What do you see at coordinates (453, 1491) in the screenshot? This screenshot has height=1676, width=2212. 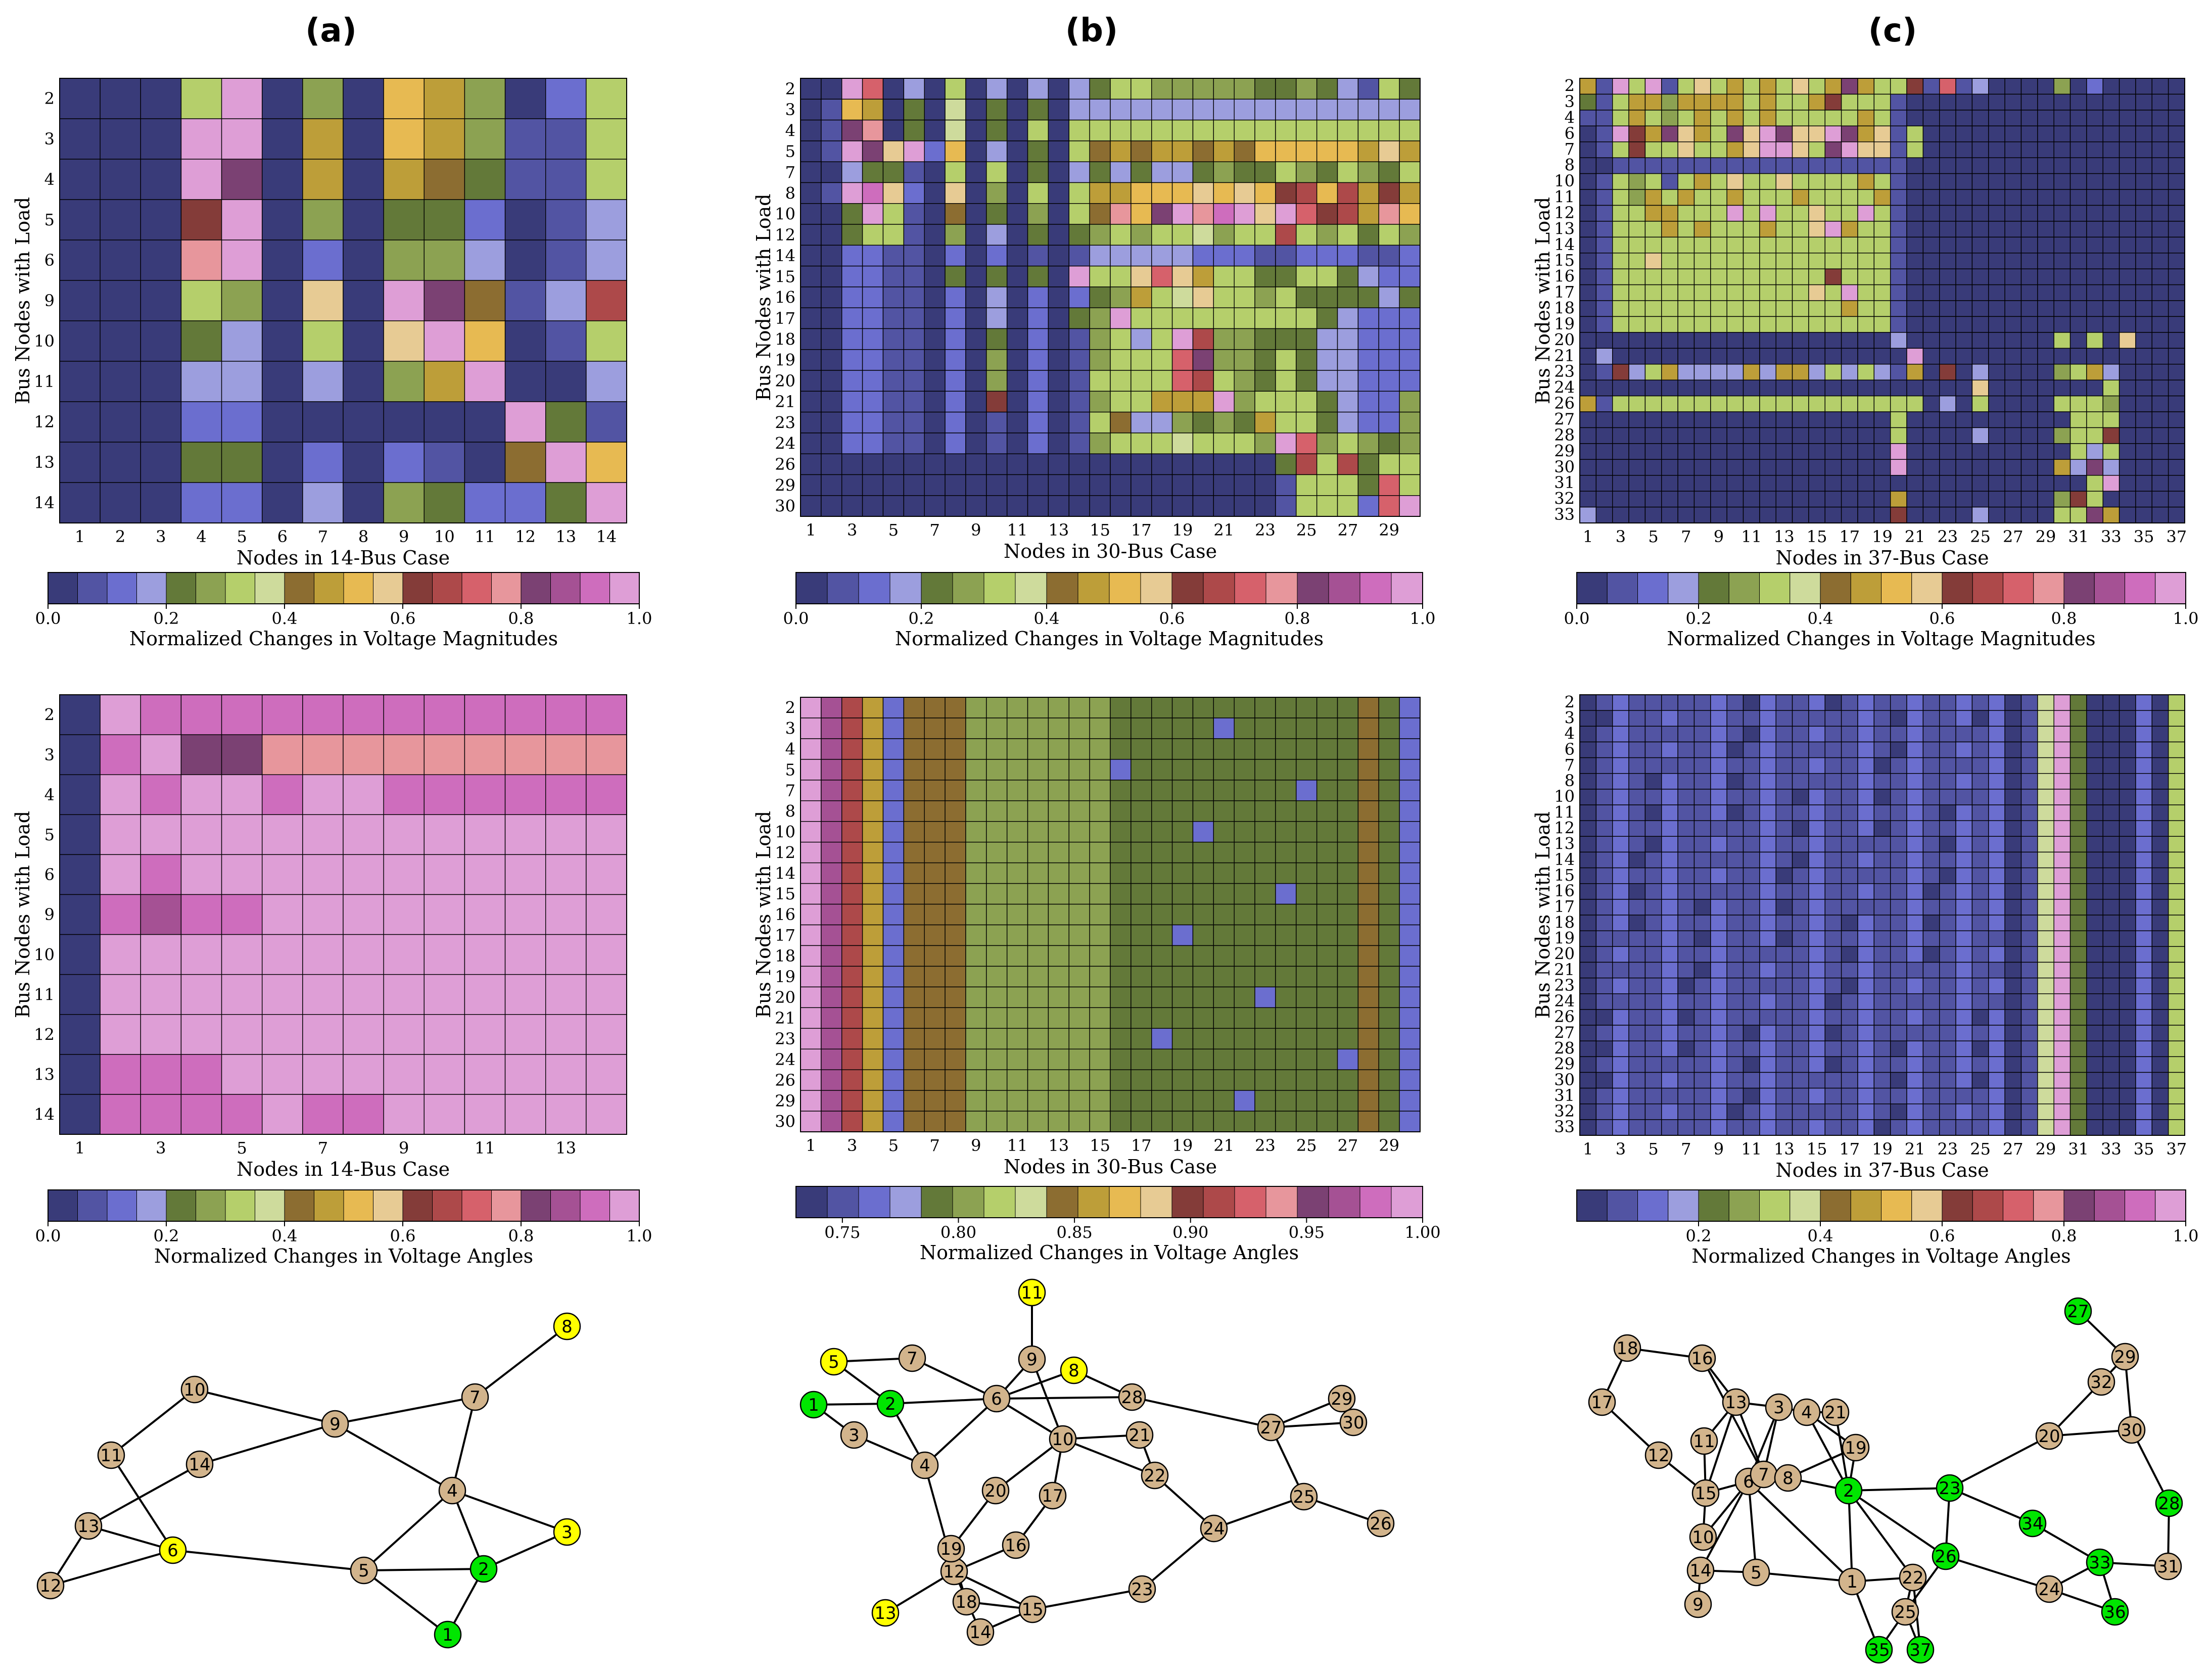 I see `graph-node-label: 4` at bounding box center [453, 1491].